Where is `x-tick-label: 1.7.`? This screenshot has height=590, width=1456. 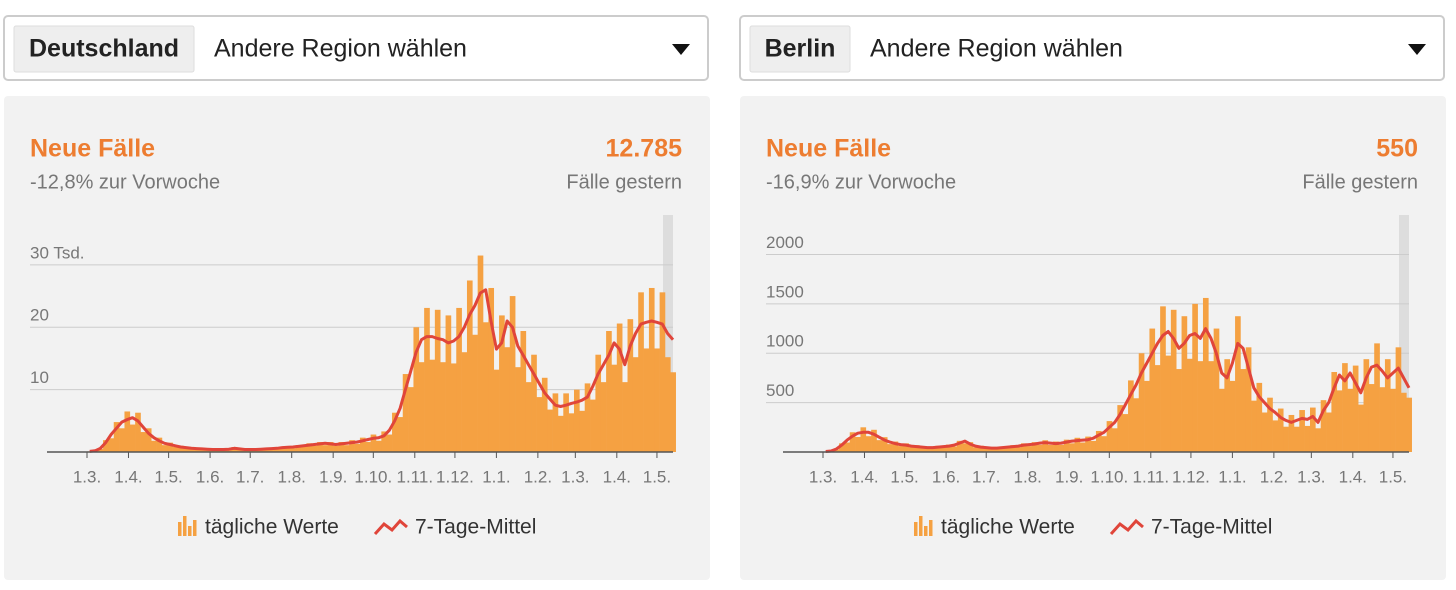 x-tick-label: 1.7. is located at coordinates (986, 476).